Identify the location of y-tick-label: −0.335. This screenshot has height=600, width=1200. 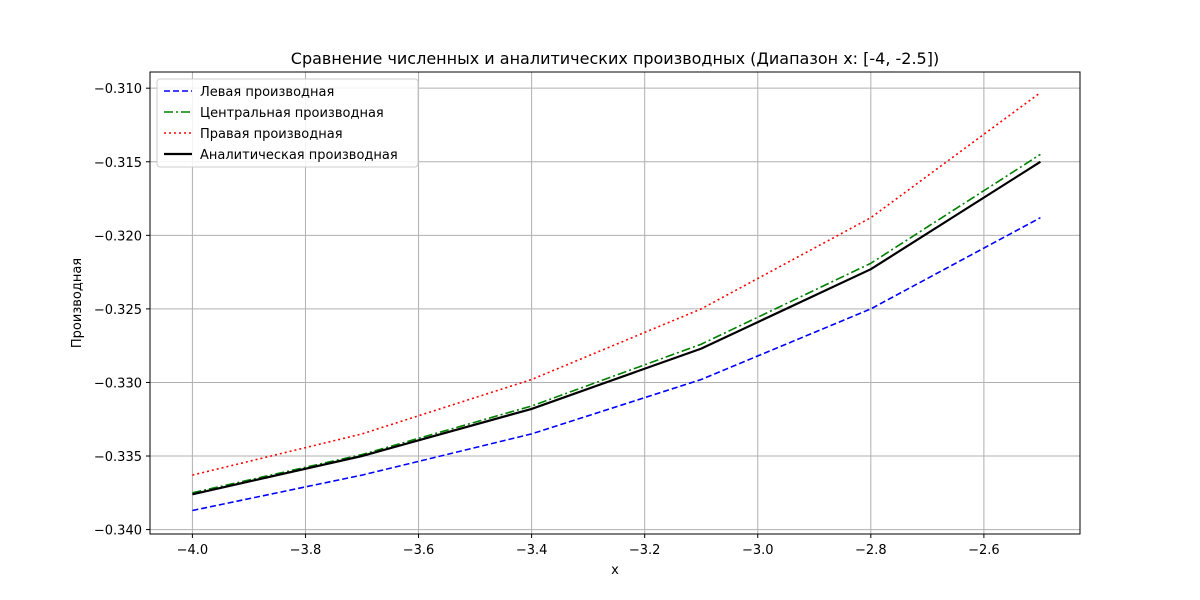
(118, 457).